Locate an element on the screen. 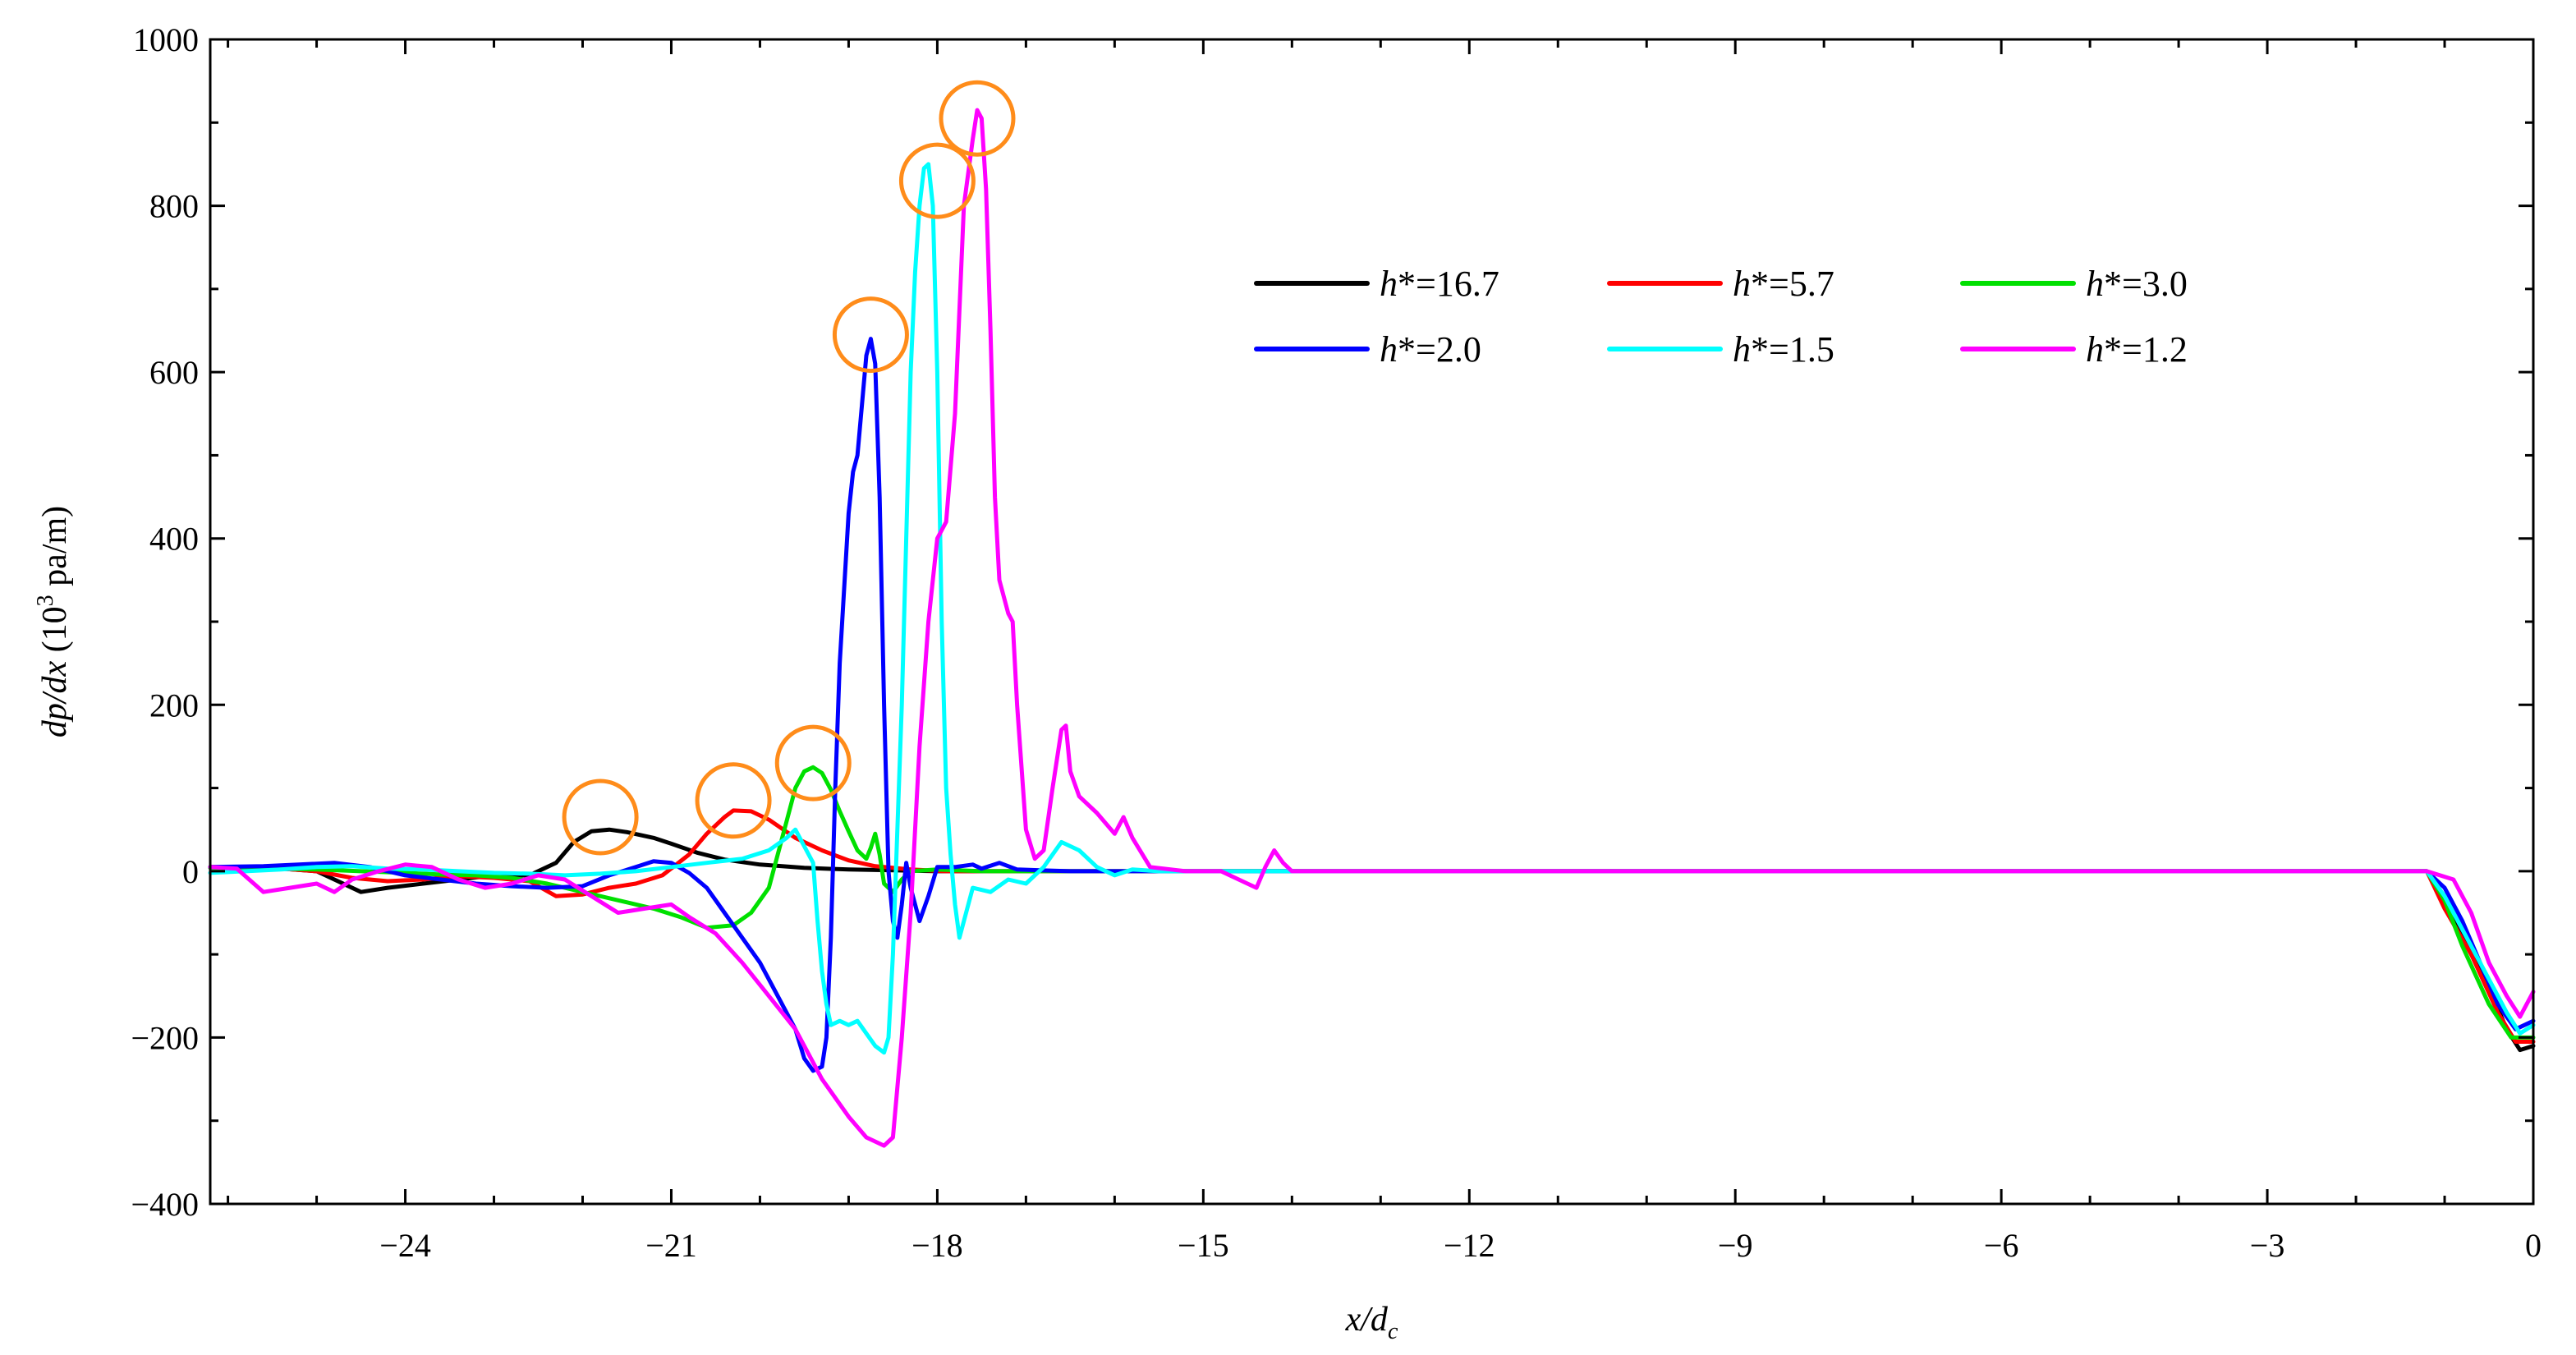  y-tick-label: 1000 is located at coordinates (166, 39).